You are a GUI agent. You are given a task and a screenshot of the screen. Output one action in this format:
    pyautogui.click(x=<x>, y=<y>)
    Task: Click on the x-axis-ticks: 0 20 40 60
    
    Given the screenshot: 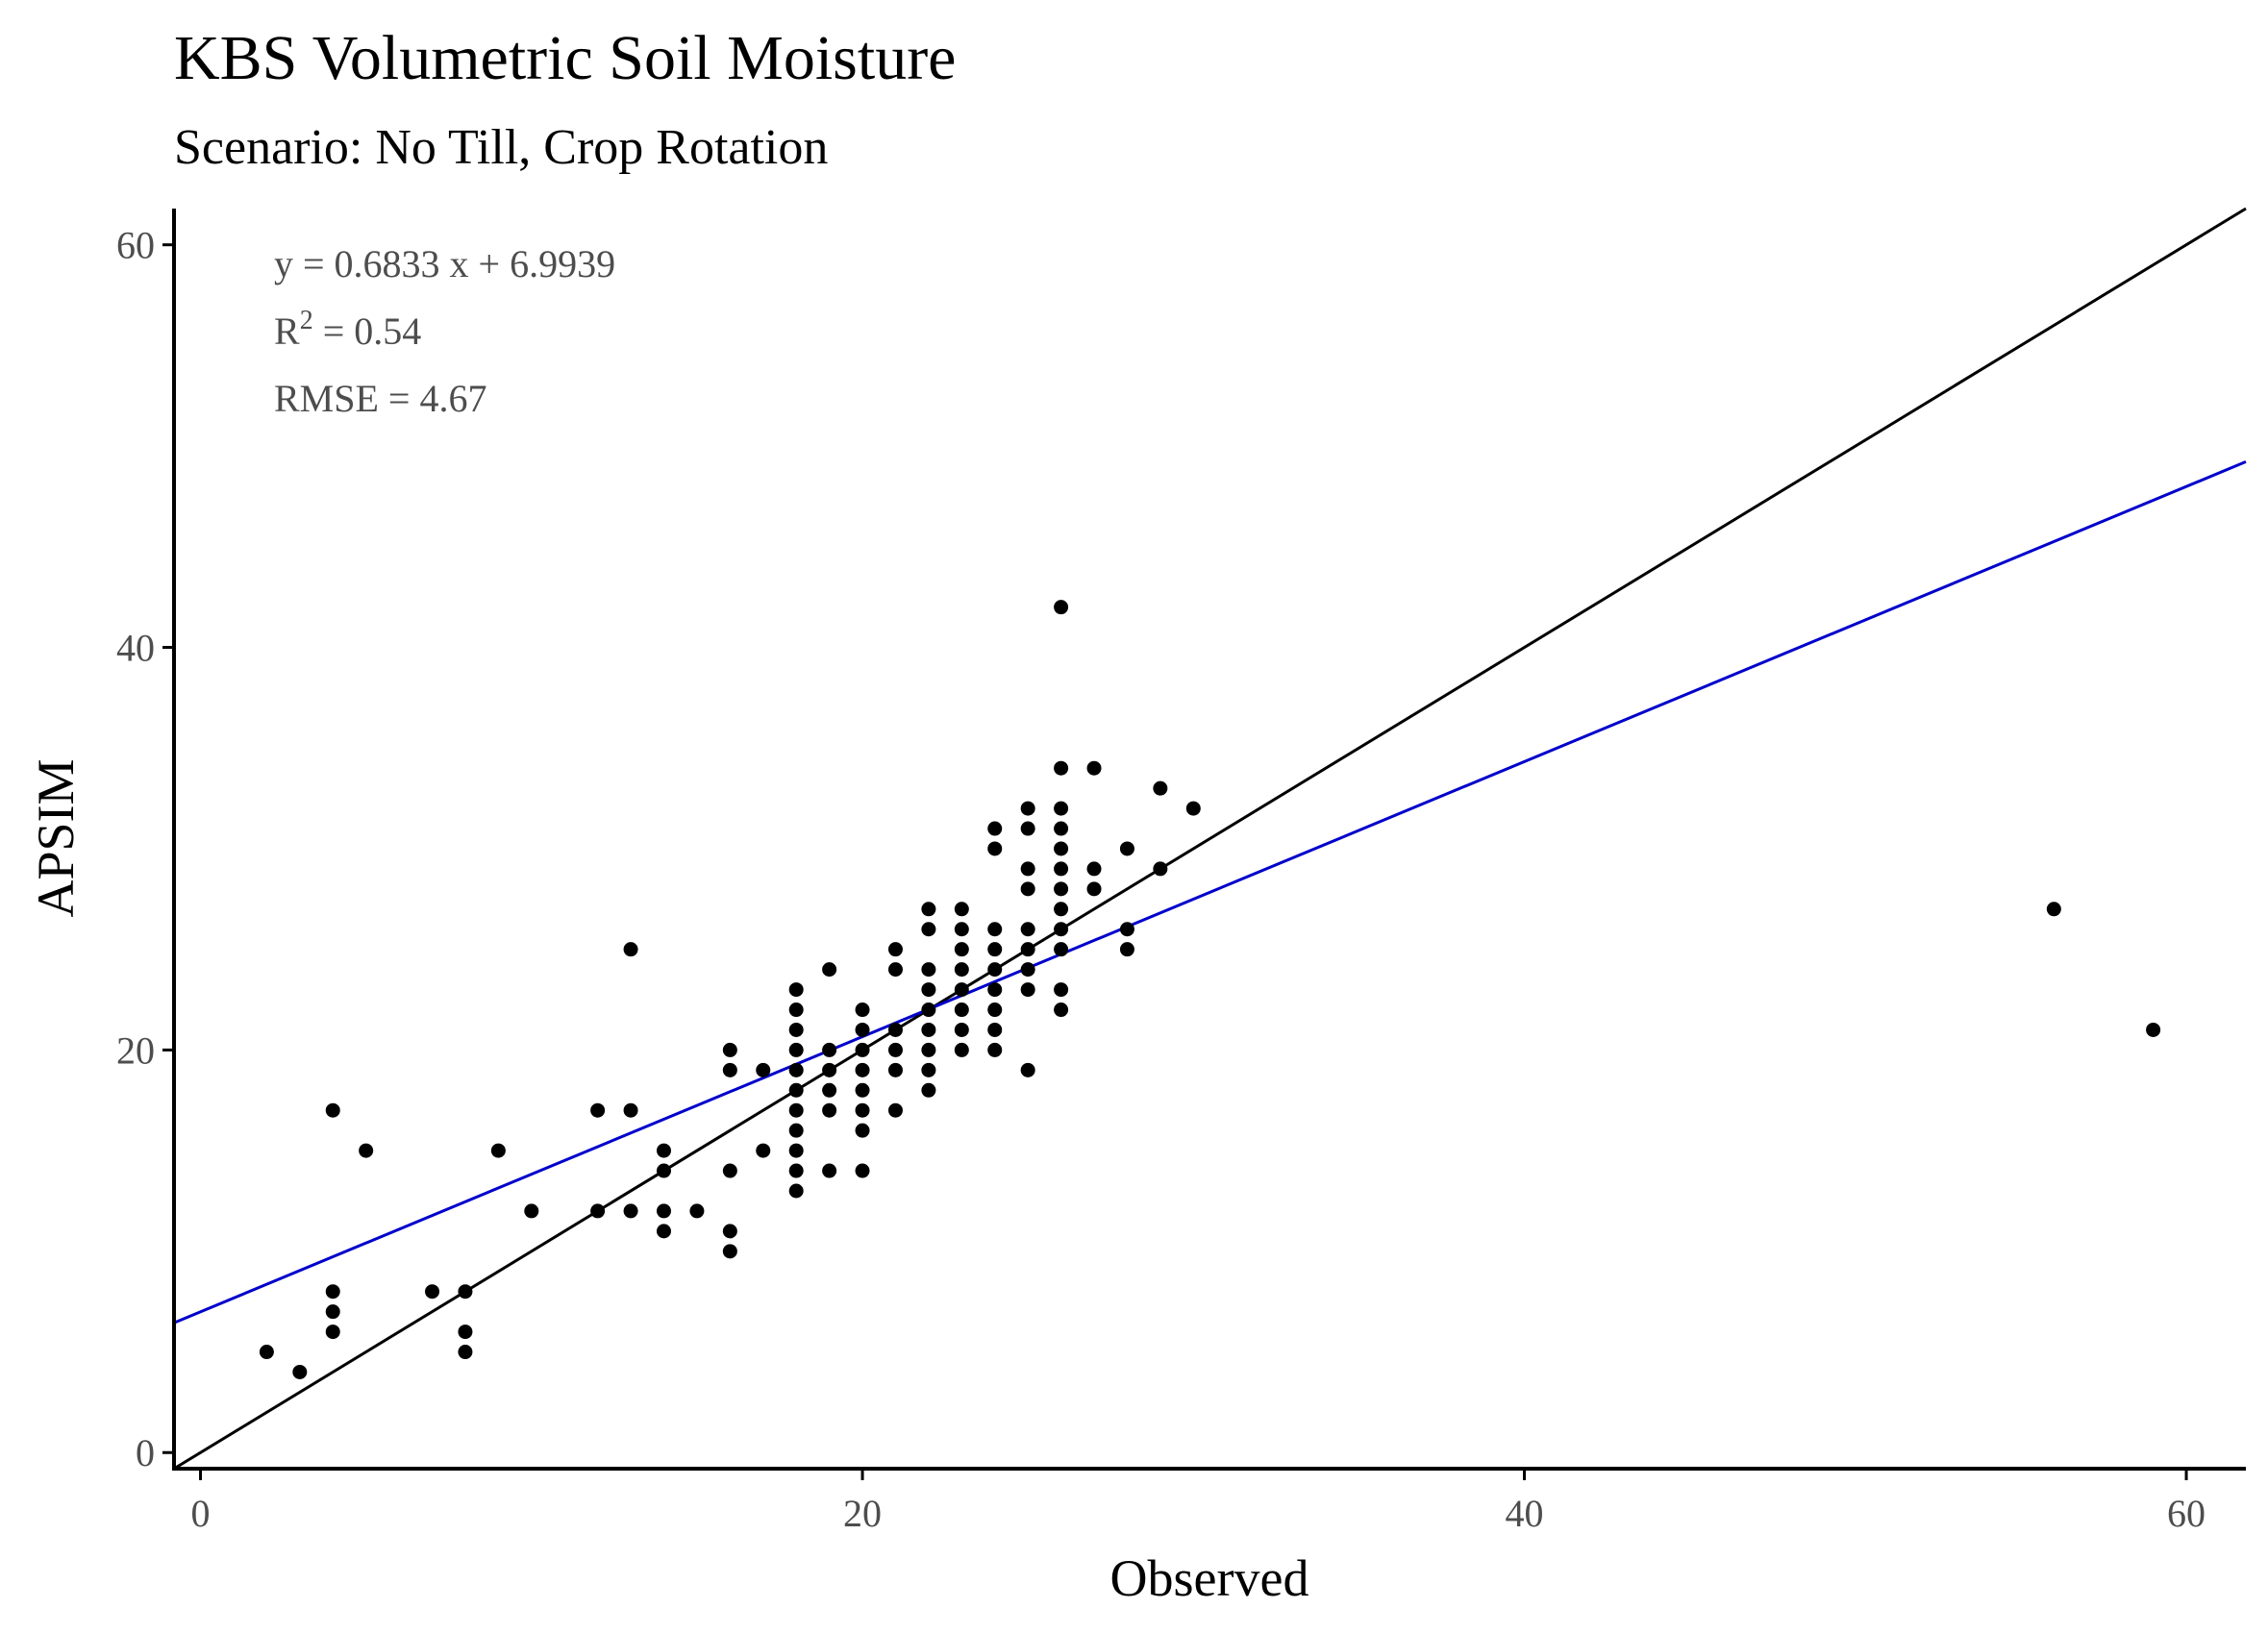 What is the action you would take?
    pyautogui.click(x=1198, y=1502)
    